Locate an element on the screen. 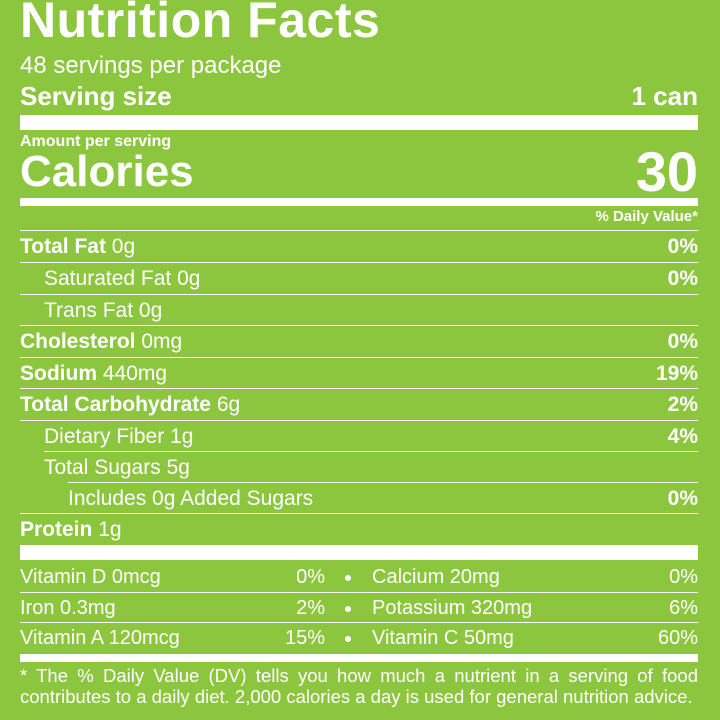  nutrient-row: Protein 1g is located at coordinates (359, 529).